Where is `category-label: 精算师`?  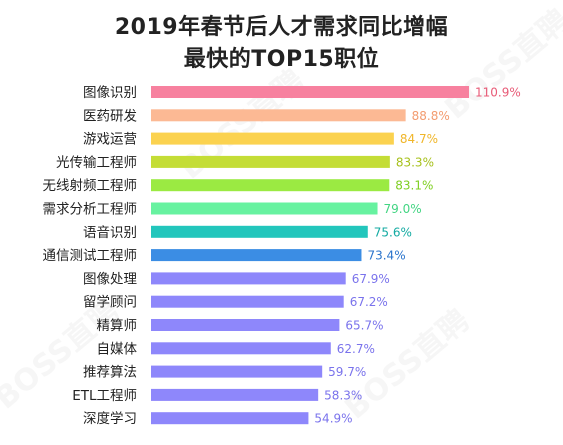
category-label: 精算师 is located at coordinates (117, 326).